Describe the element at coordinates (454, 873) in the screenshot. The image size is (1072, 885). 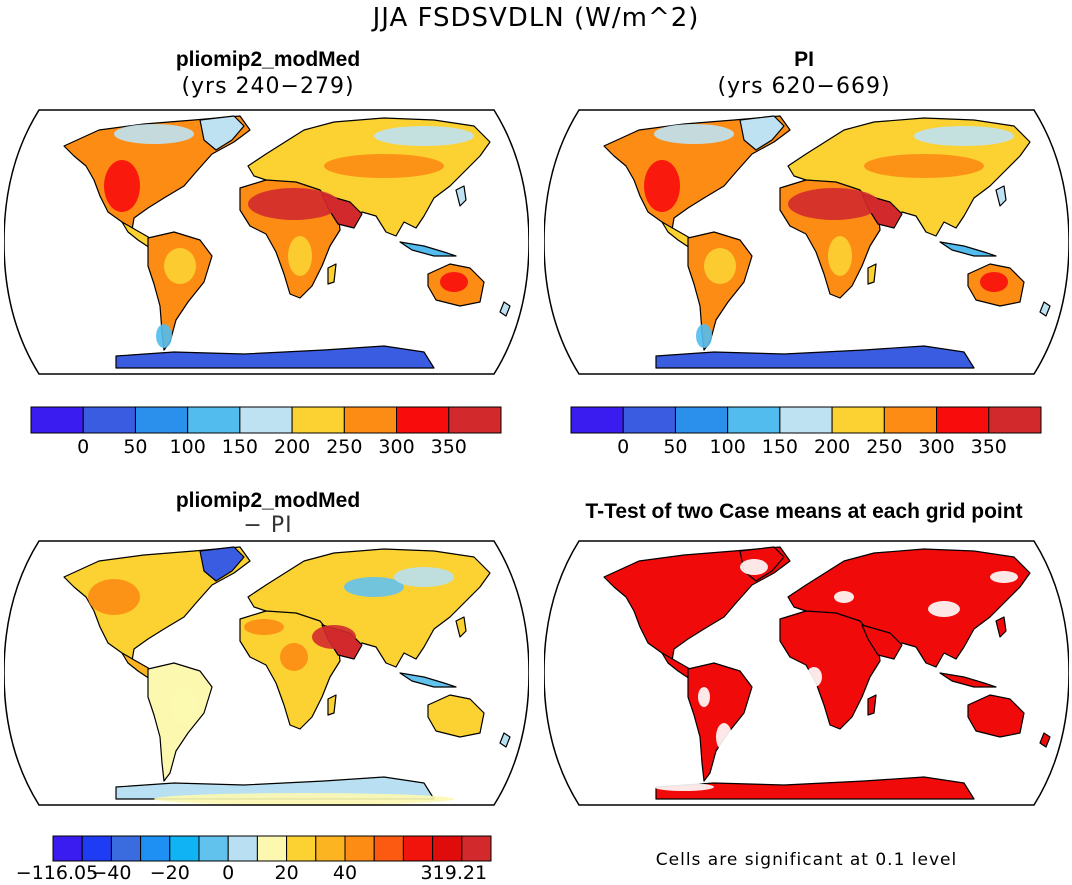
I see `colorbar-tick-label: 319.21` at that location.